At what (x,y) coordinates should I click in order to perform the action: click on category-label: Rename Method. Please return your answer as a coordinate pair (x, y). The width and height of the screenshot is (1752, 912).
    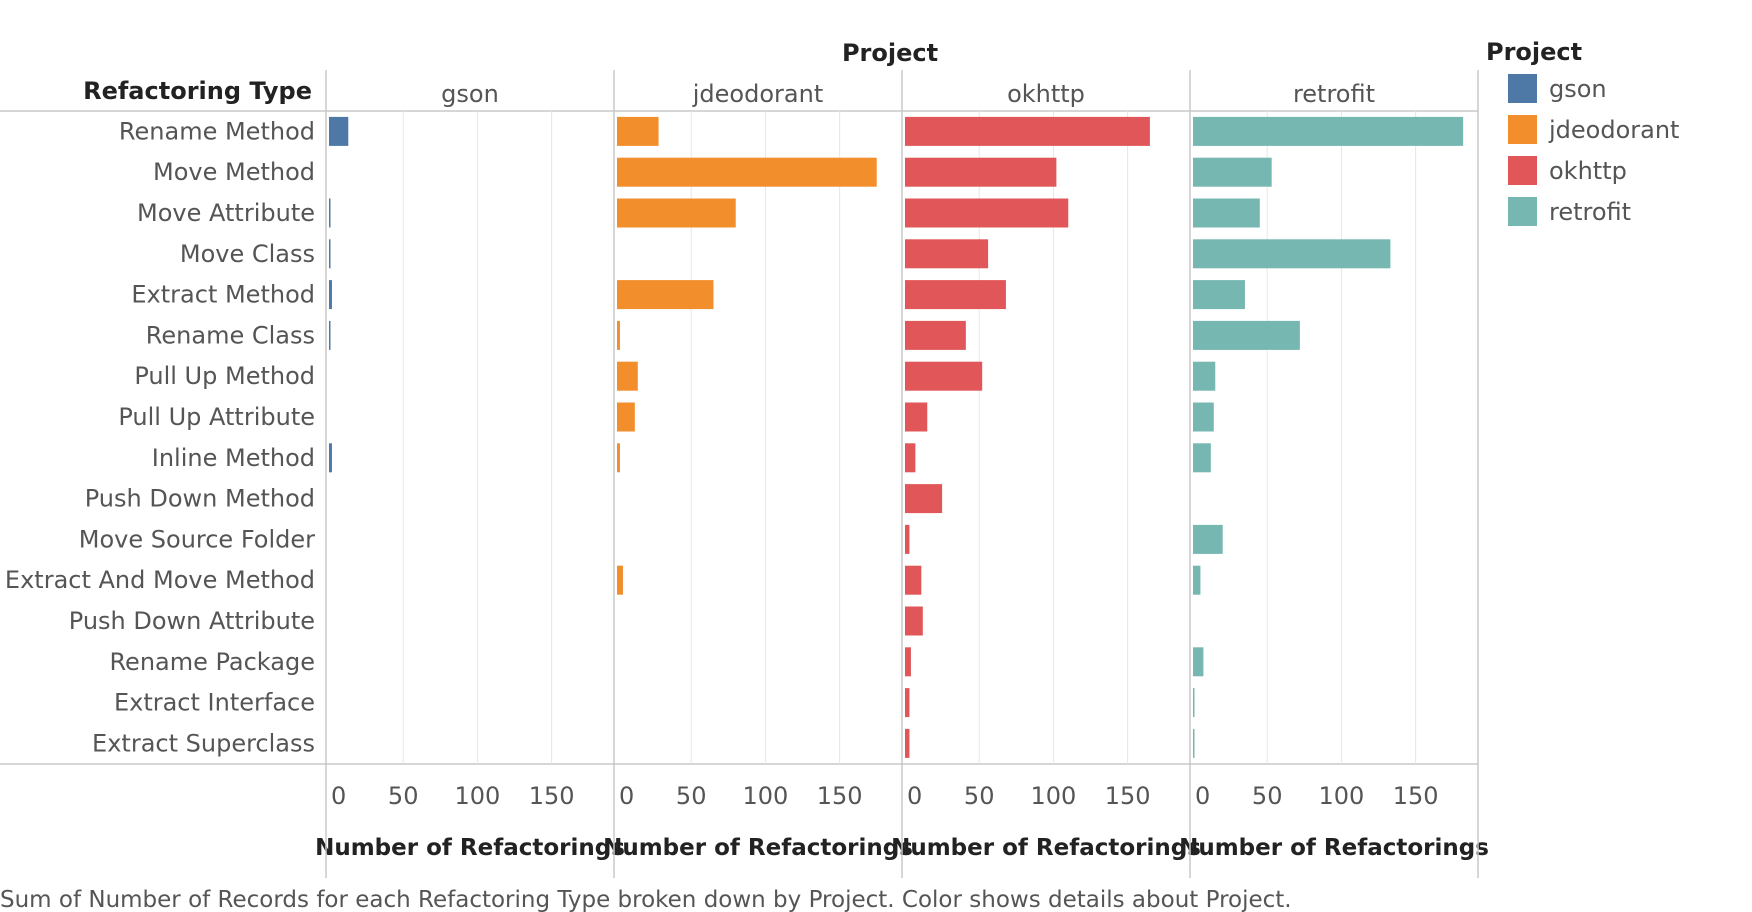
    Looking at the image, I should click on (217, 131).